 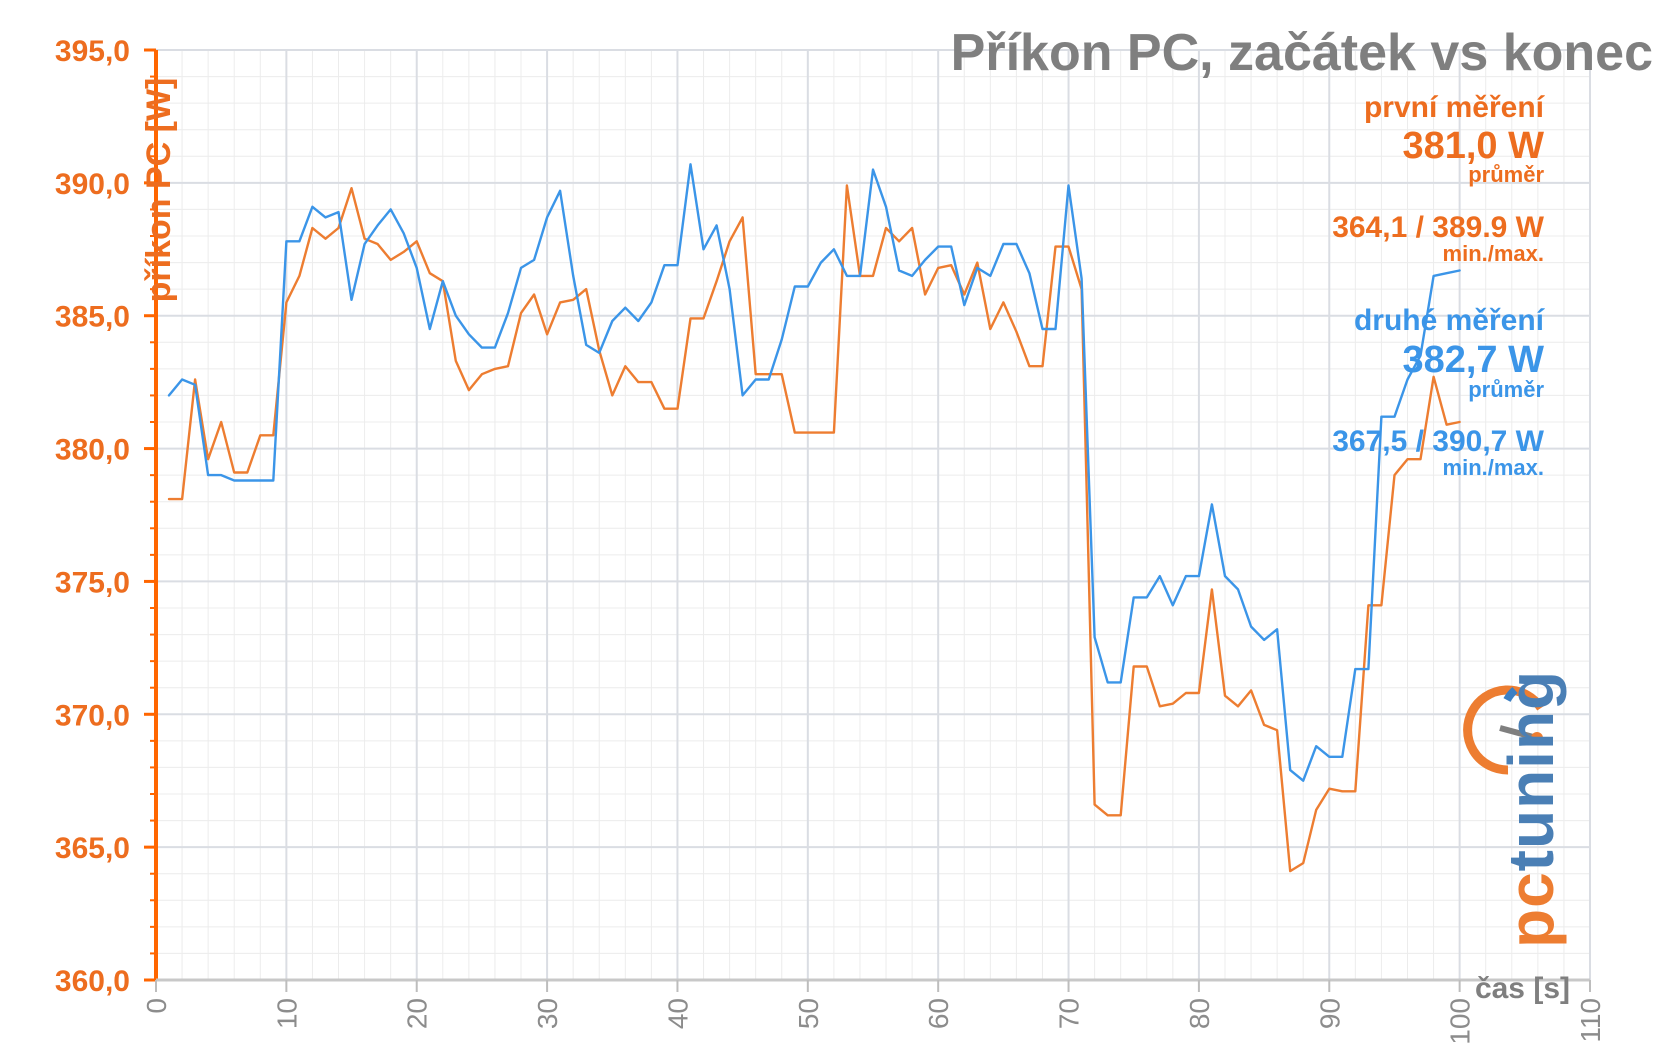 What do you see at coordinates (92, 51) in the screenshot?
I see `y-tick-label: 395,0` at bounding box center [92, 51].